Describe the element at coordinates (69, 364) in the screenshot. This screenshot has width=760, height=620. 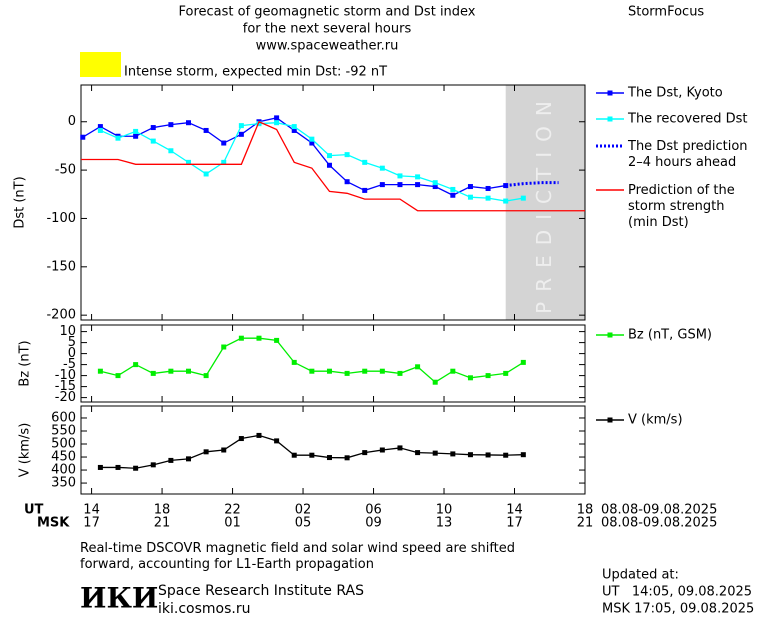
I see `y-tick-label: -5` at that location.